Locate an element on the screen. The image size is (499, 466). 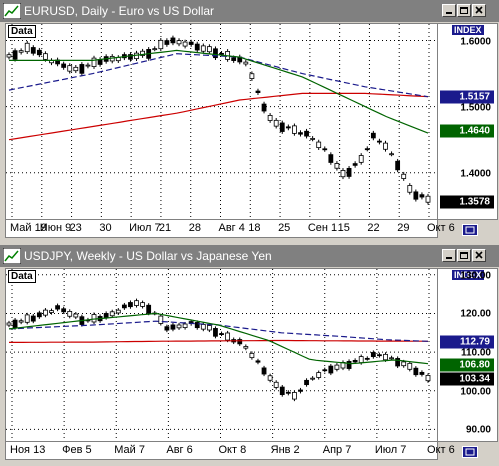
chart-window-icon is located at coordinates (12, 256).